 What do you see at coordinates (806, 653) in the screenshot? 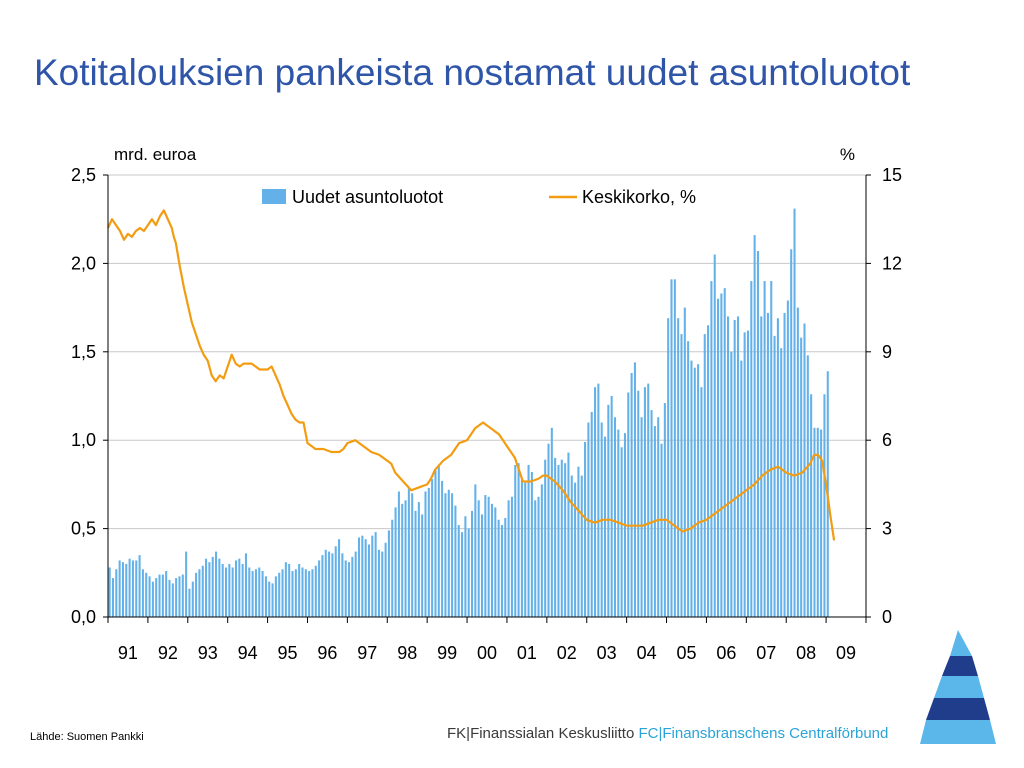
I see `x-tick-label: 08` at bounding box center [806, 653].